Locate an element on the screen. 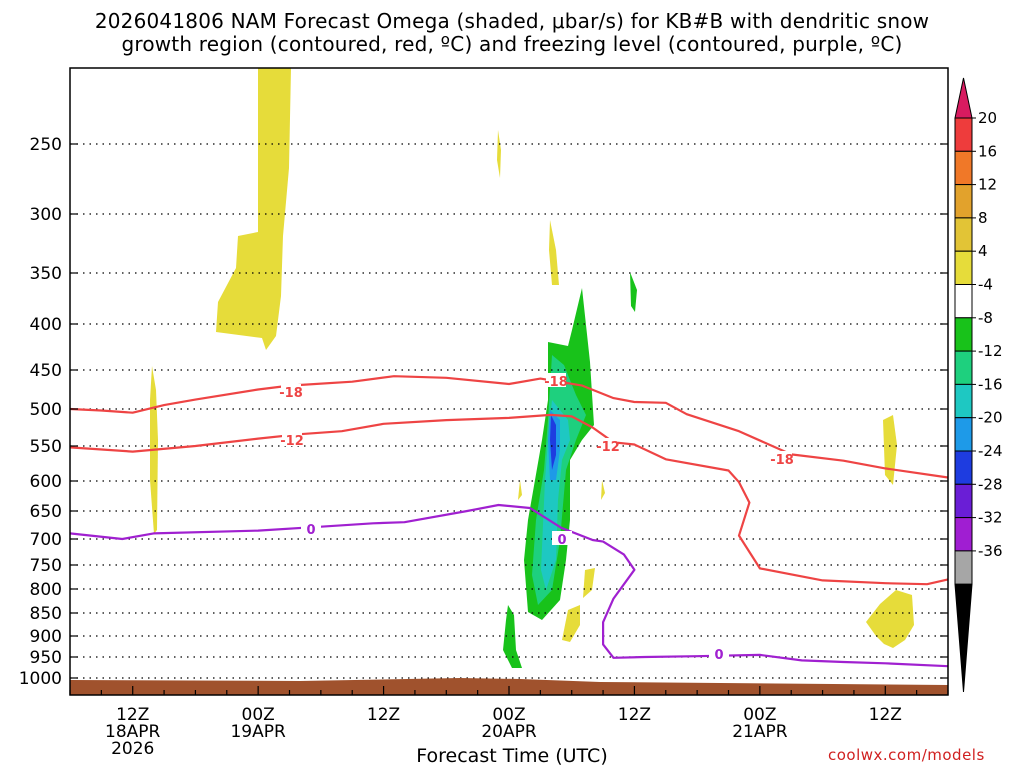  colorbar-top-triangle is located at coordinates (963, 98).